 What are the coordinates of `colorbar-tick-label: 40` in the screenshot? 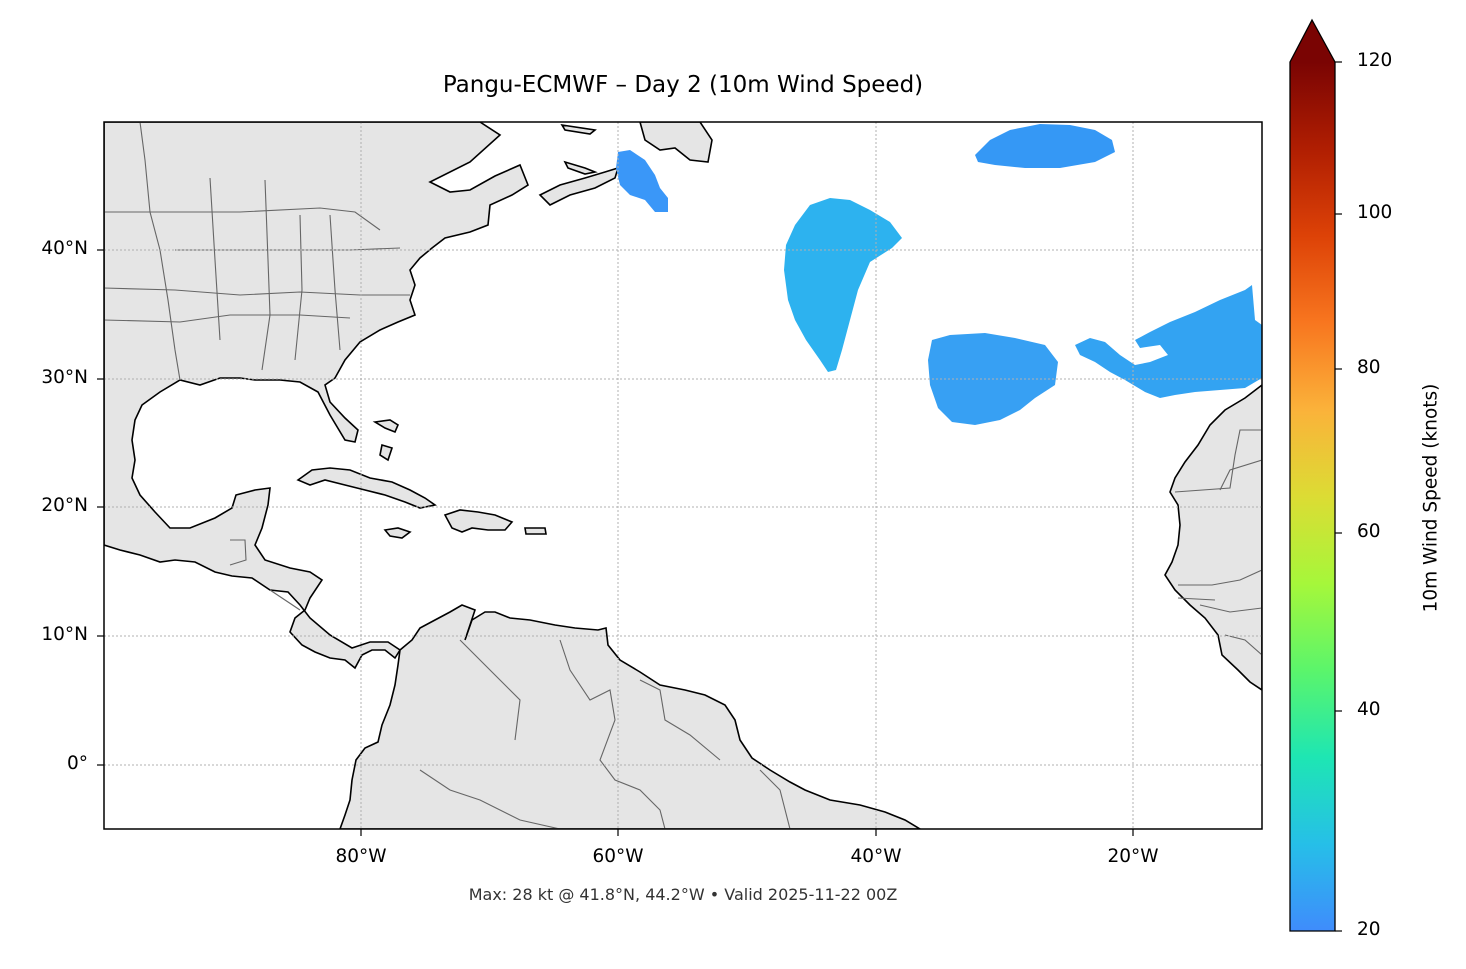 It's located at (1369, 709).